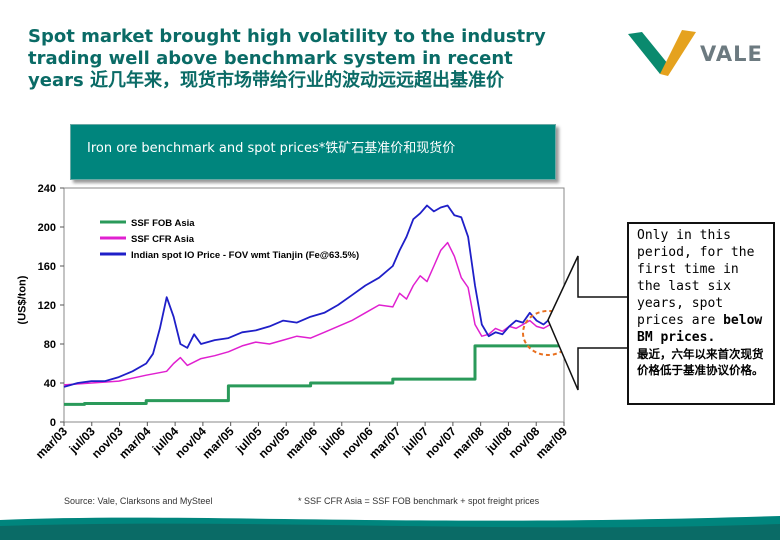  Describe the element at coordinates (468, 442) in the screenshot. I see `x-tick-label: mar/08` at that location.